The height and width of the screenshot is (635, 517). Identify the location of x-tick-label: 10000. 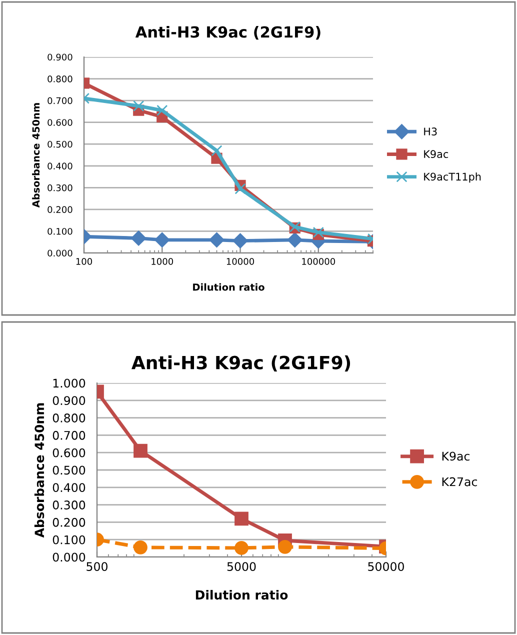
(240, 261).